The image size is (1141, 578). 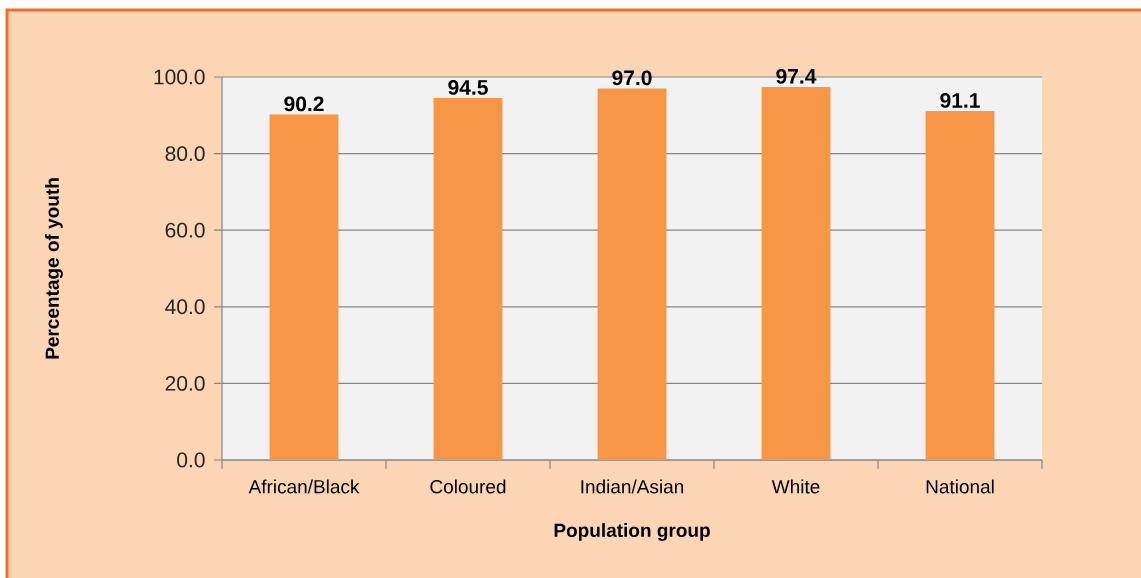 What do you see at coordinates (185, 230) in the screenshot?
I see `y-tick-label: 60.0` at bounding box center [185, 230].